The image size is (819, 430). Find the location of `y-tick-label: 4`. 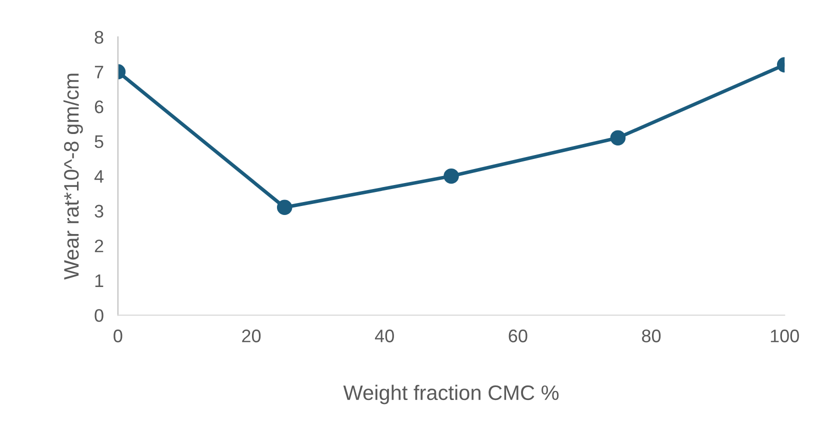

y-tick-label: 4 is located at coordinates (99, 176).